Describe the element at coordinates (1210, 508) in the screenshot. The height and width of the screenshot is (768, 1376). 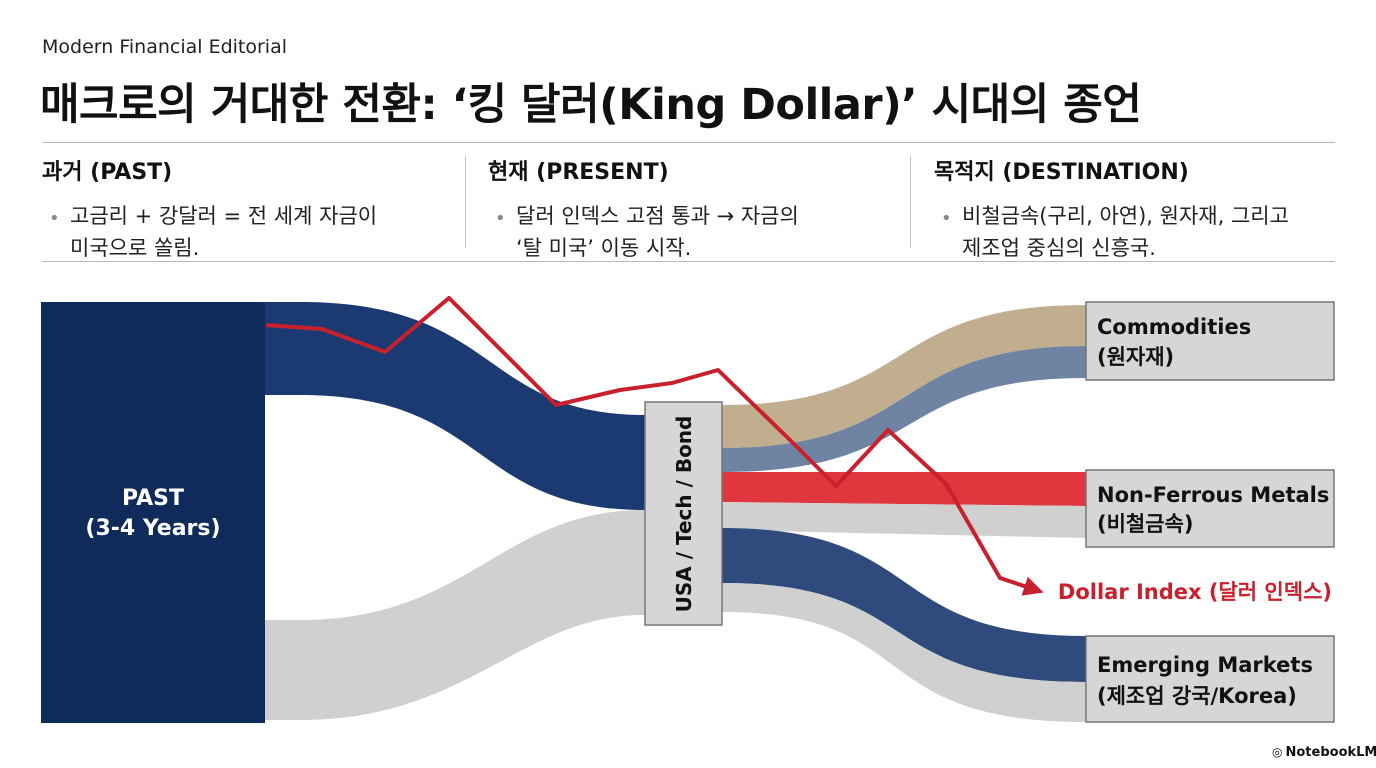
I see `target-node-metals` at that location.